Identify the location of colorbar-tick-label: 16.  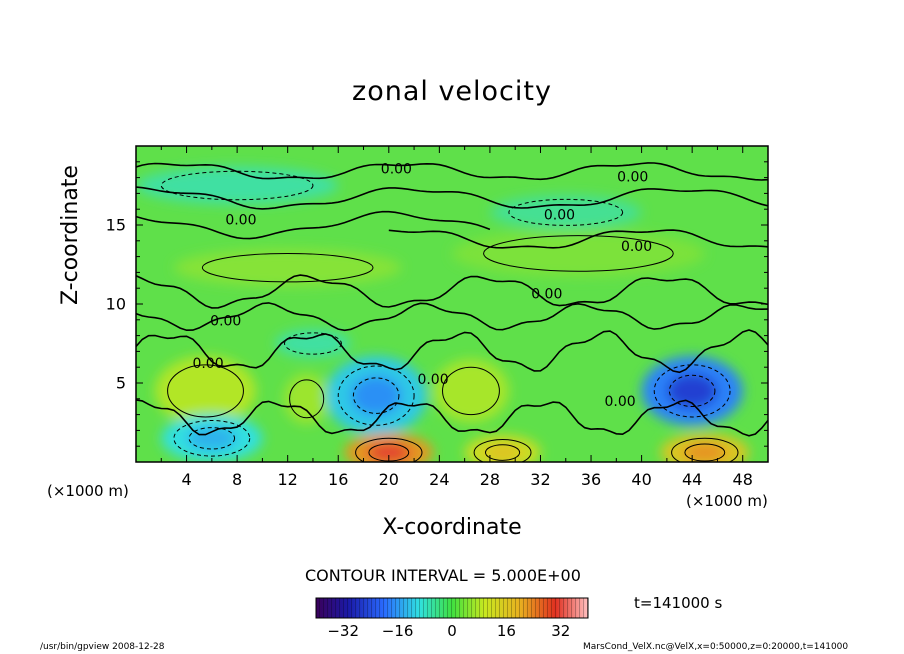
(506, 631).